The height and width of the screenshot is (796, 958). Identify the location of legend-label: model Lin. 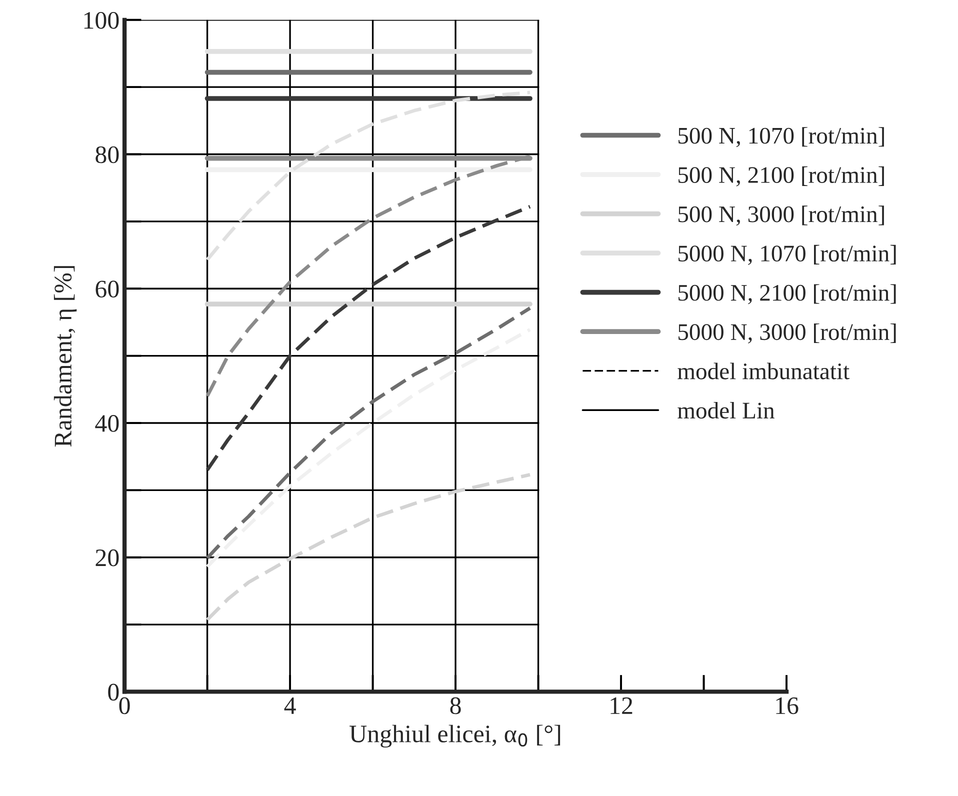
(726, 410).